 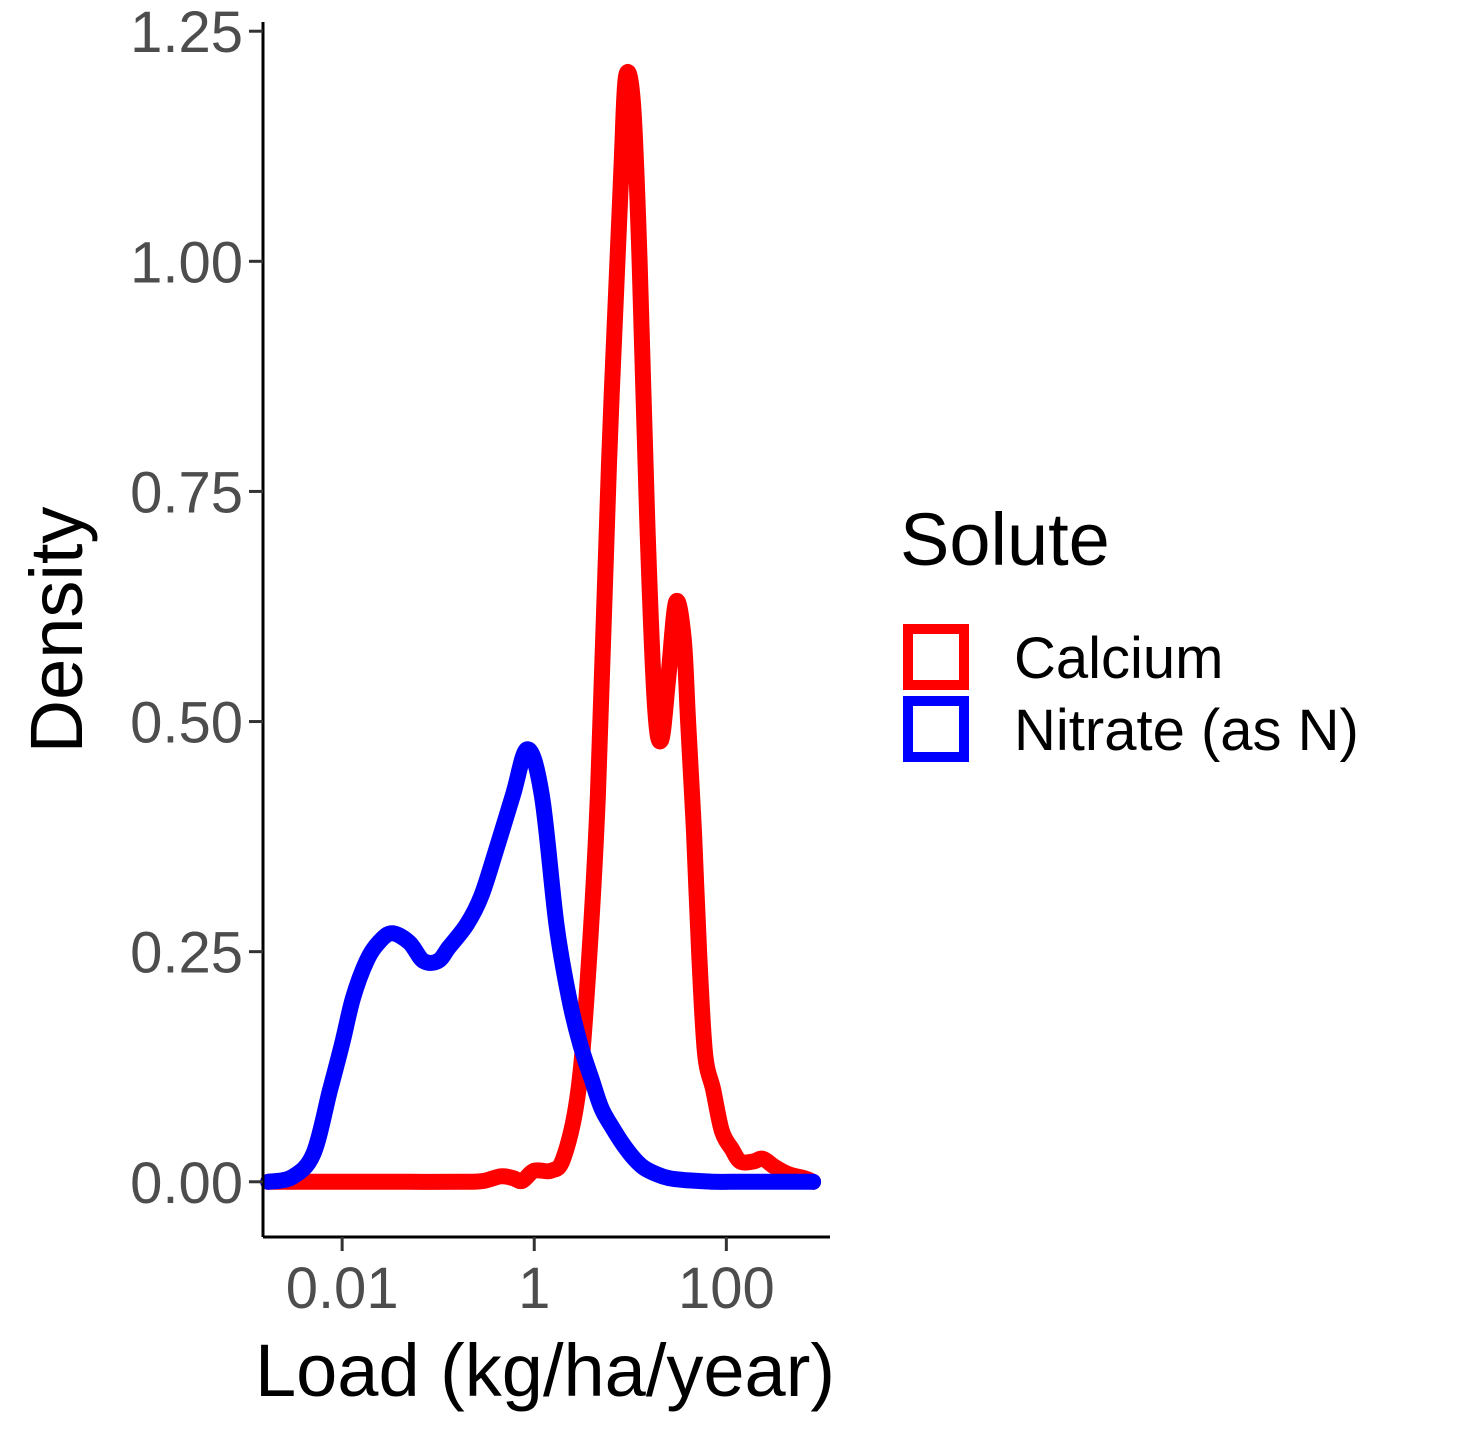 I want to click on legend-title: Solute, so click(x=1005, y=539).